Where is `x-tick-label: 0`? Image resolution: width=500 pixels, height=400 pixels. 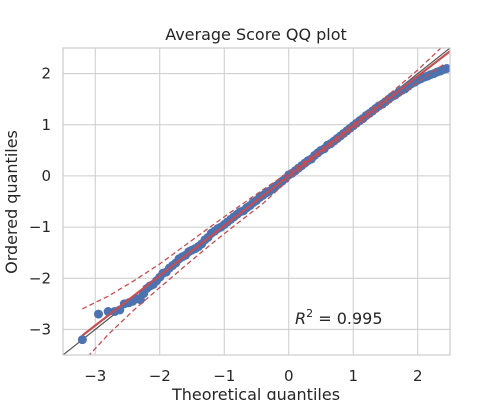
x-tick-label: 0 is located at coordinates (289, 376).